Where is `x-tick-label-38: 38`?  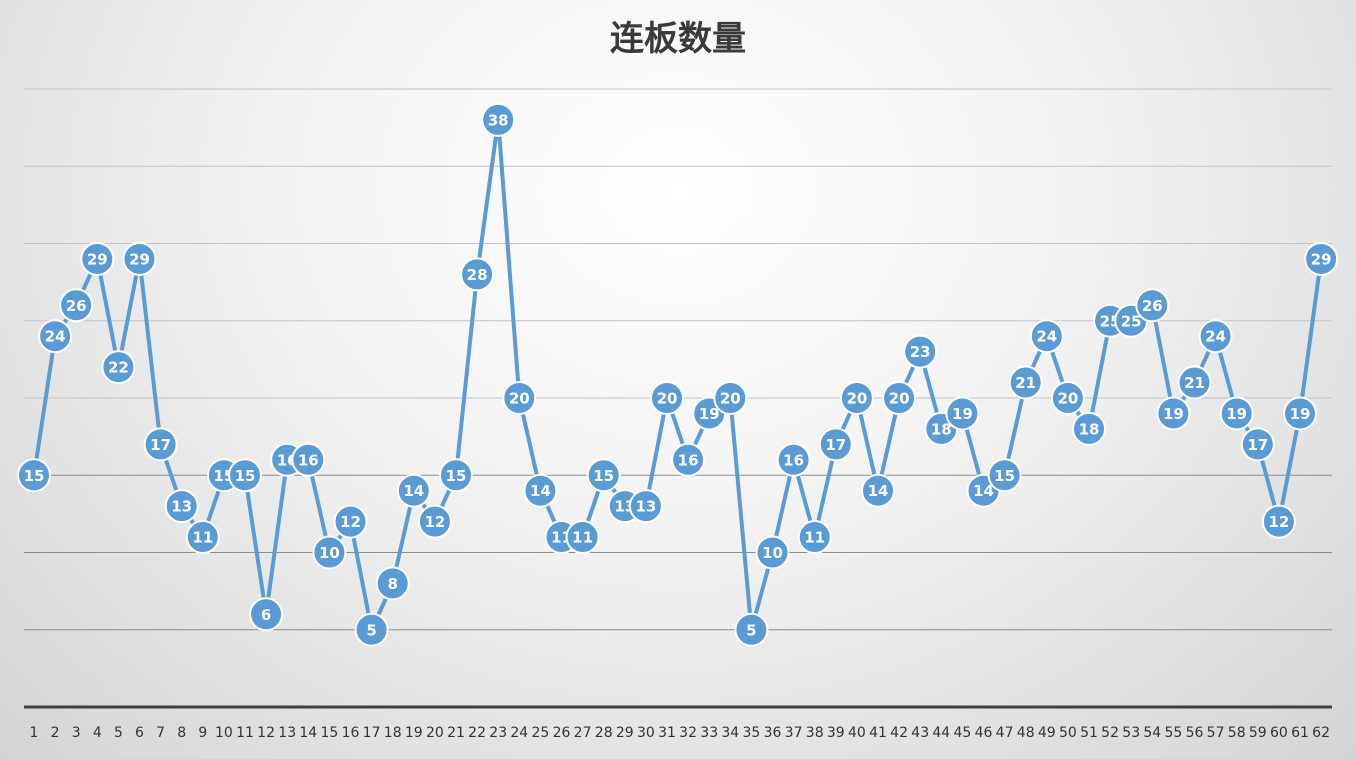 x-tick-label-38: 38 is located at coordinates (815, 733).